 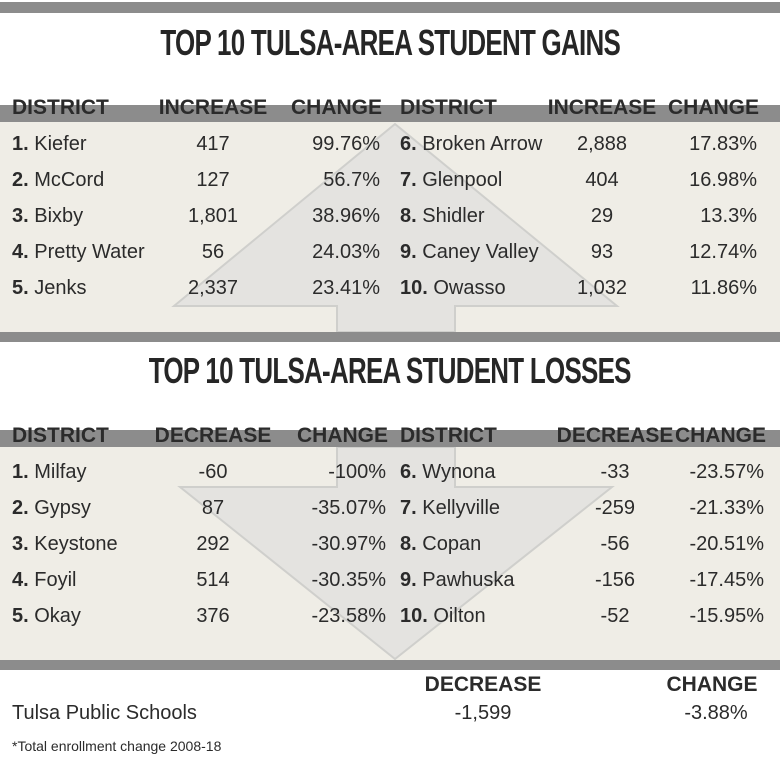 I want to click on change-value: -100%, so click(x=357, y=472).